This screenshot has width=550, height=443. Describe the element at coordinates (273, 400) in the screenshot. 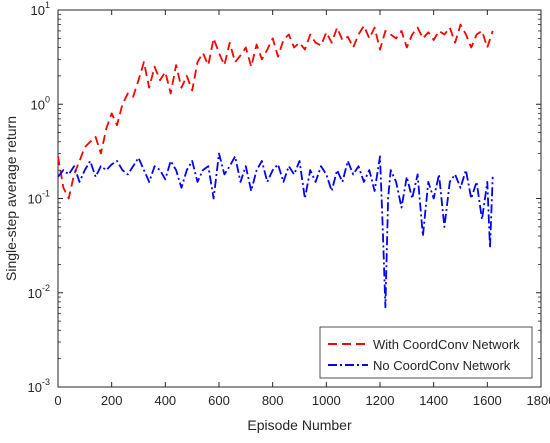

I see `x-tick-label: 800` at that location.